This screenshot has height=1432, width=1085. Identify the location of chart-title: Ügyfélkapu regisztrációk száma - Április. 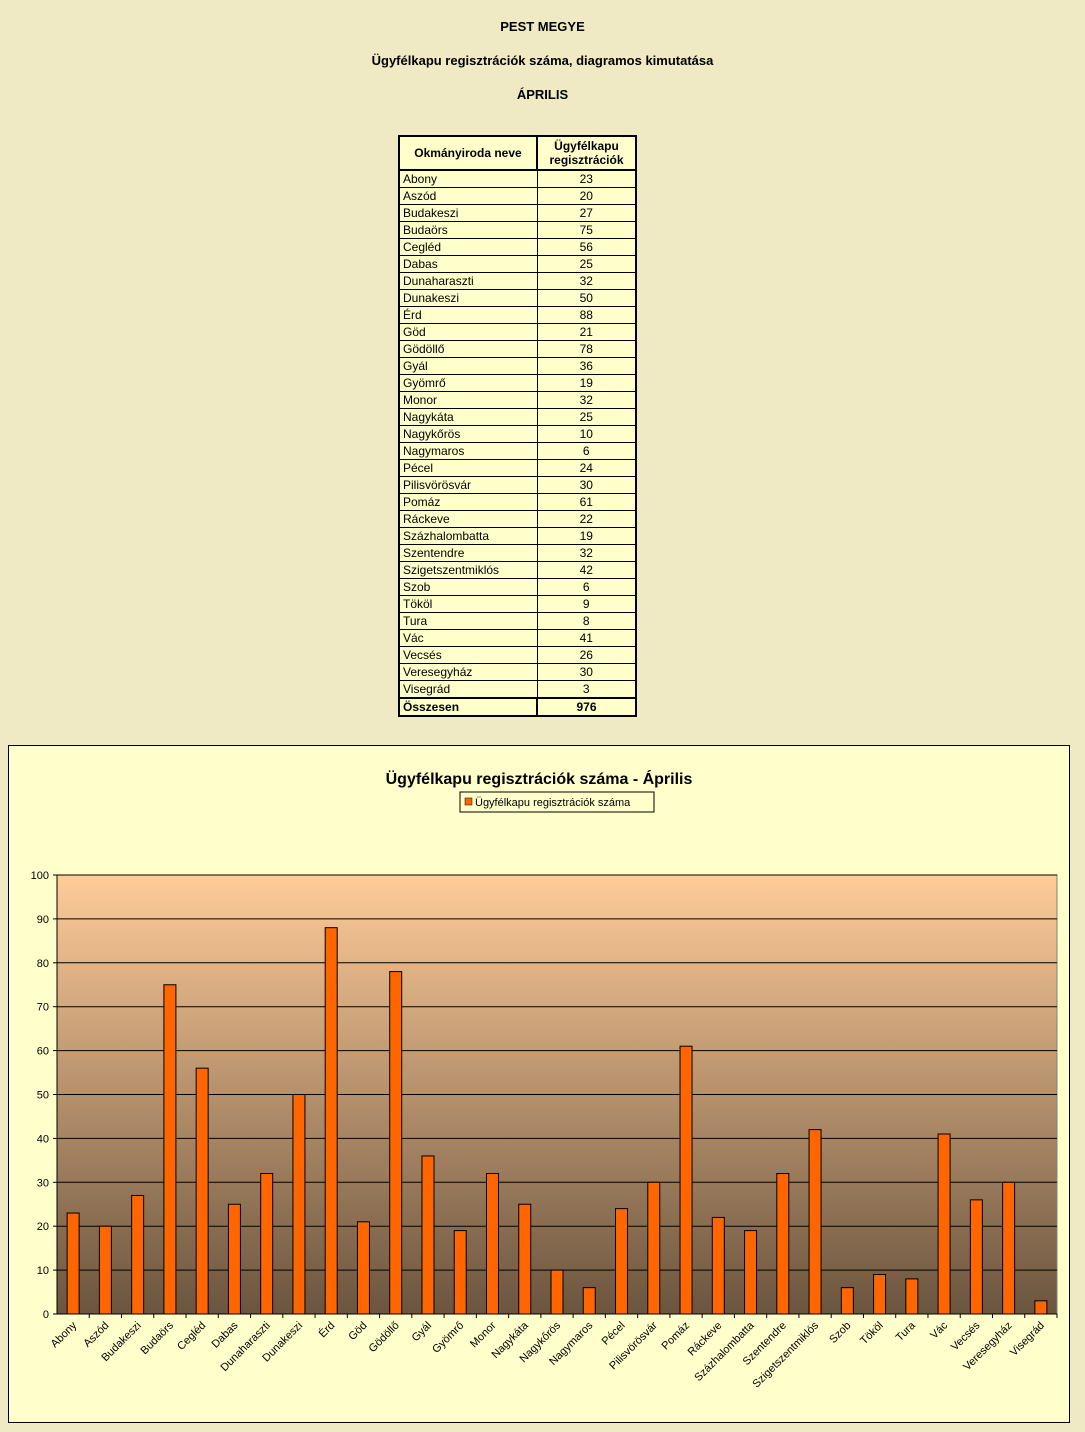
(539, 778).